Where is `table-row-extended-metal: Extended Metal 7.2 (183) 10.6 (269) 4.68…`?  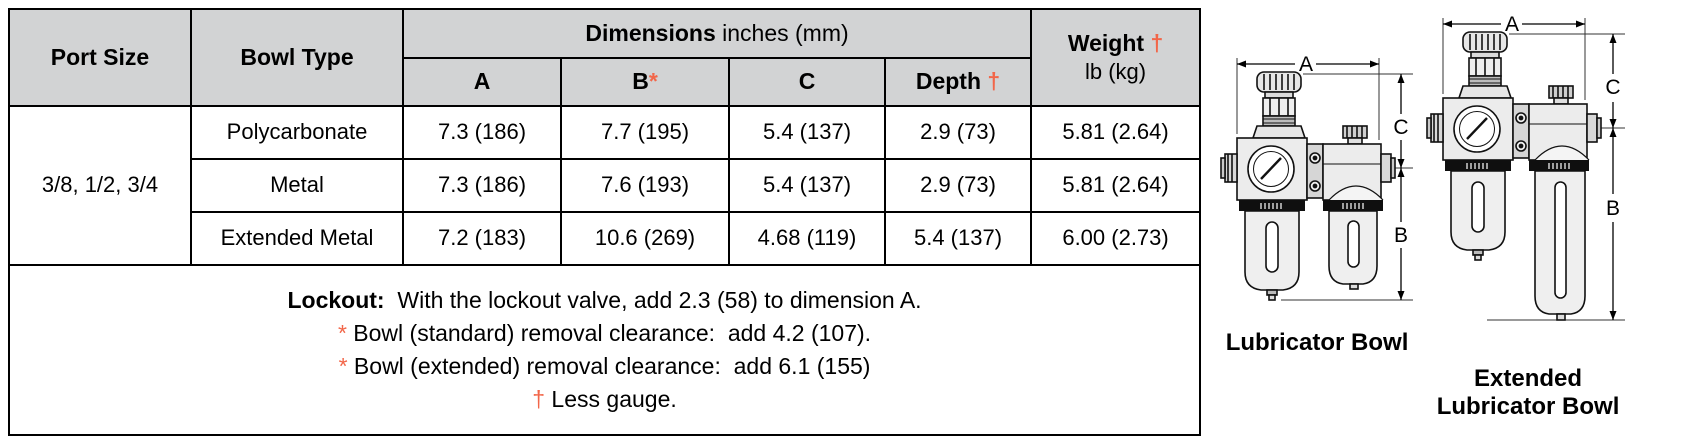
table-row-extended-metal: Extended Metal 7.2 (183) 10.6 (269) 4.68… is located at coordinates (605, 238).